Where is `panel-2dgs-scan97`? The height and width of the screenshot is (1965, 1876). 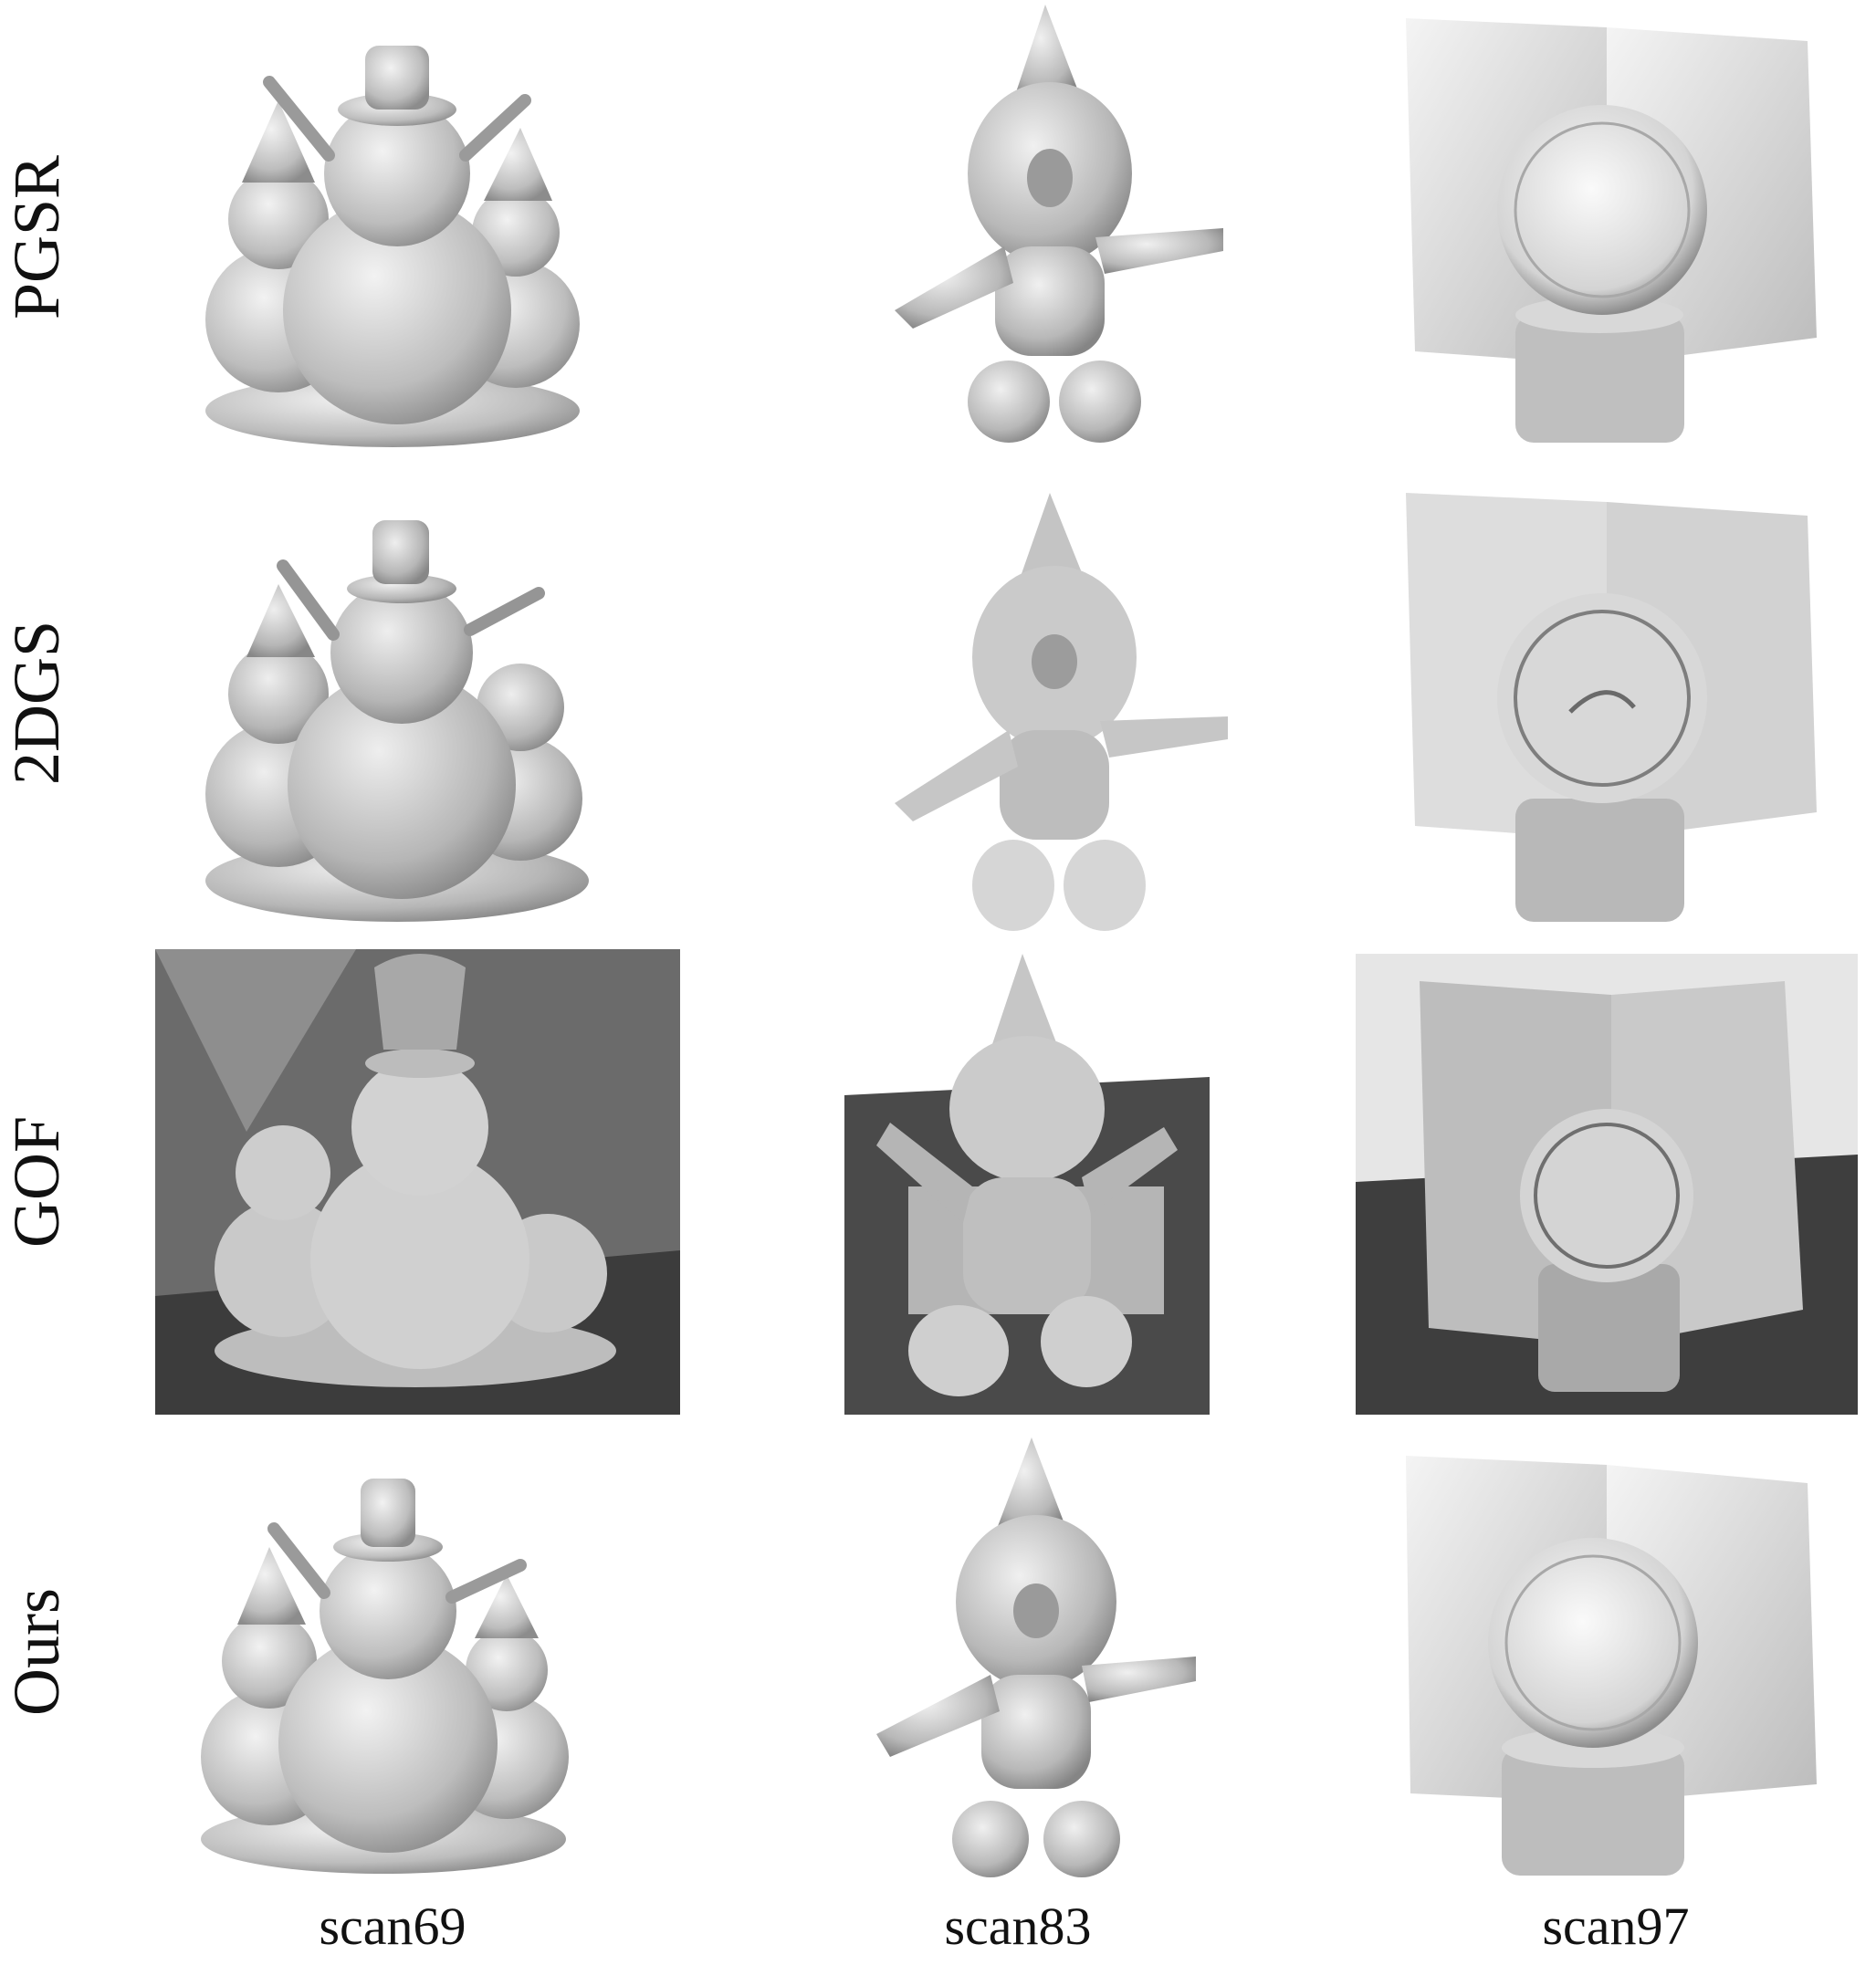
panel-2dgs-scan97 is located at coordinates (1616, 712).